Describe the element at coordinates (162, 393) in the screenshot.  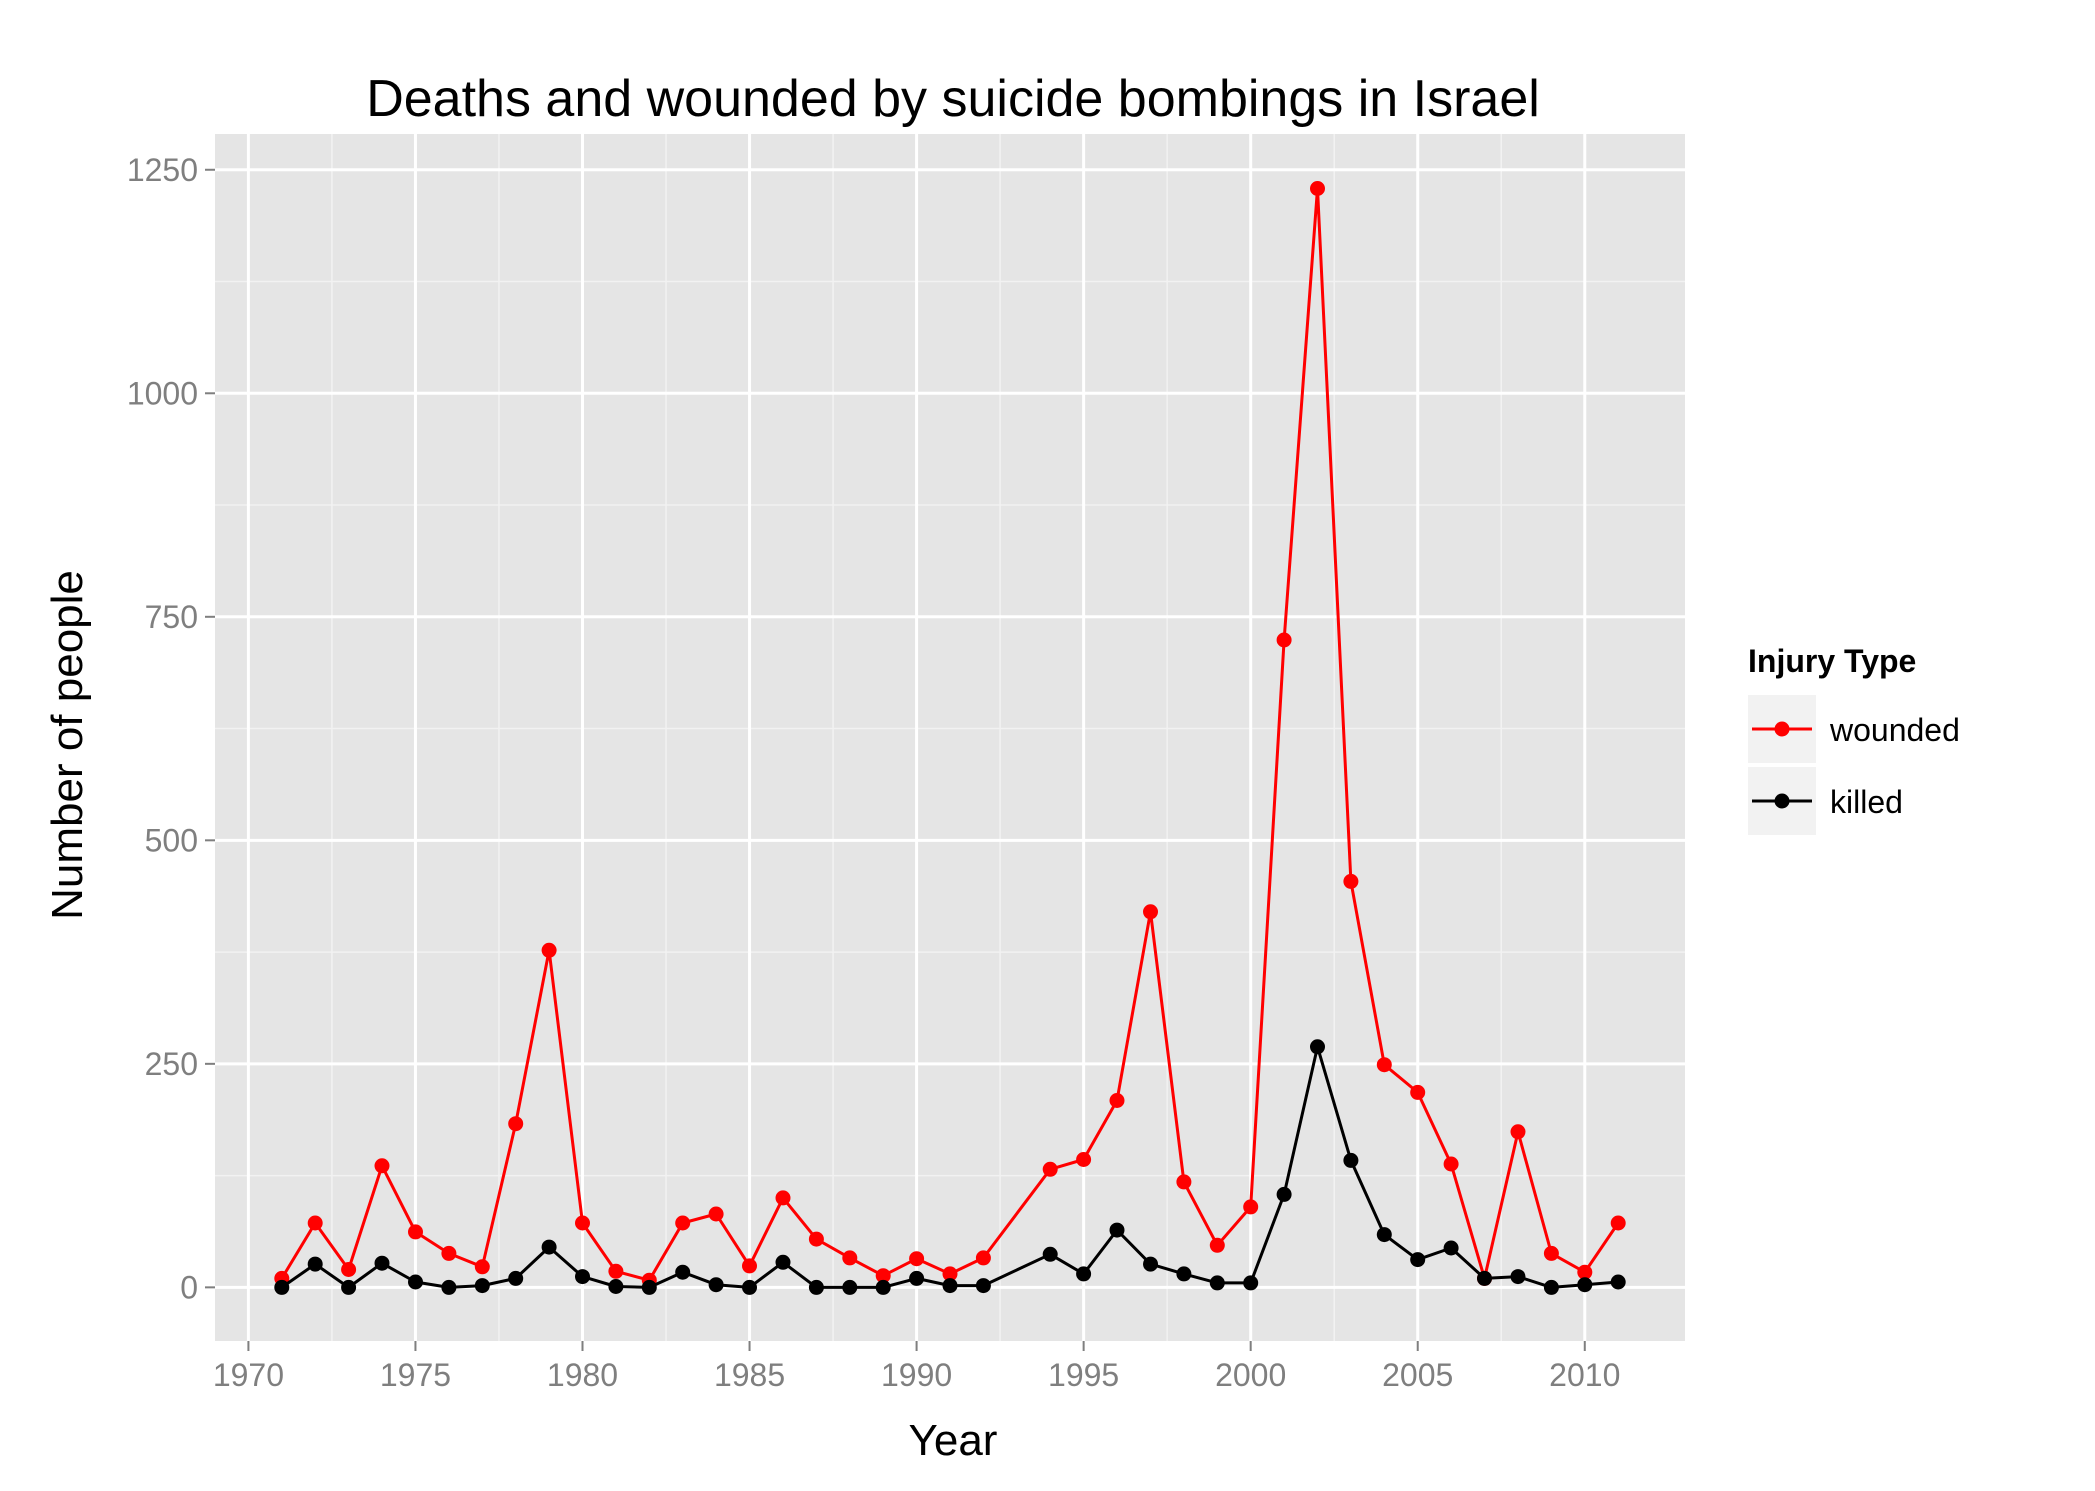
I see `y-tick-label: 1000` at that location.